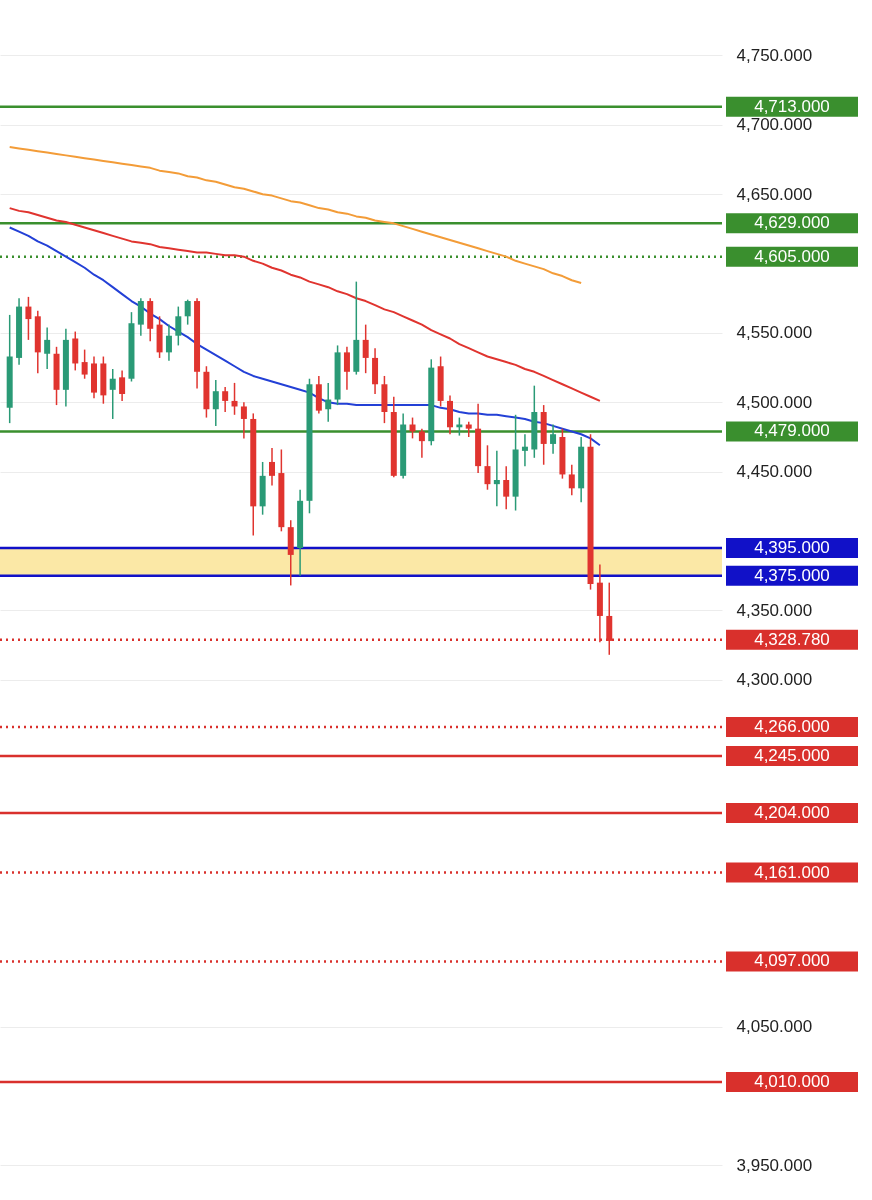 Image resolution: width=872 pixels, height=1200 pixels. Describe the element at coordinates (774, 333) in the screenshot. I see `y-tick-label: 4,550.000` at that location.